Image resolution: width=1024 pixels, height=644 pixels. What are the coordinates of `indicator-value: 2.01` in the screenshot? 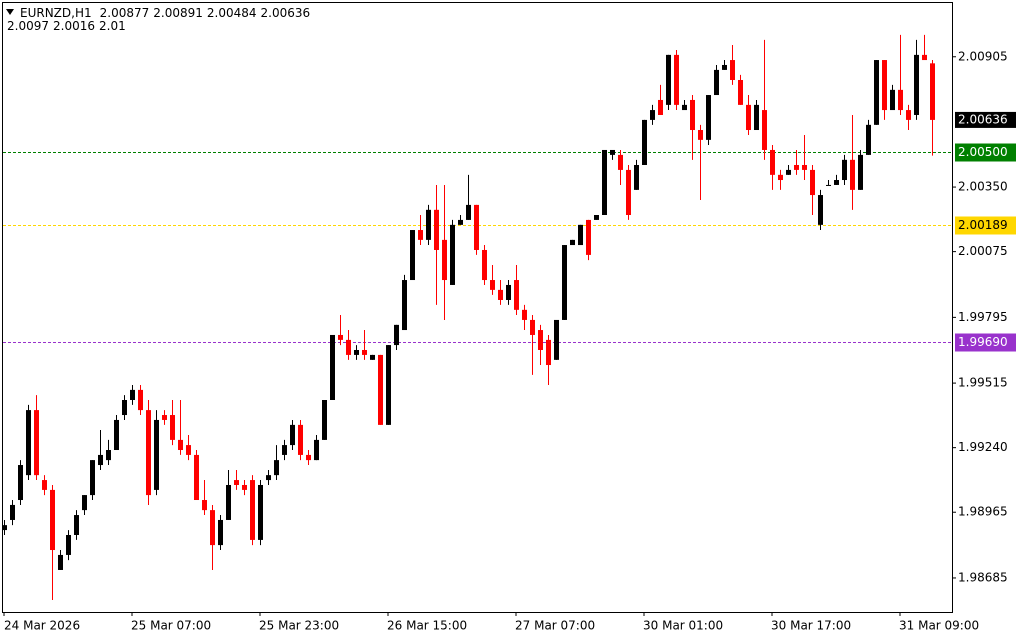 It's located at (112, 26).